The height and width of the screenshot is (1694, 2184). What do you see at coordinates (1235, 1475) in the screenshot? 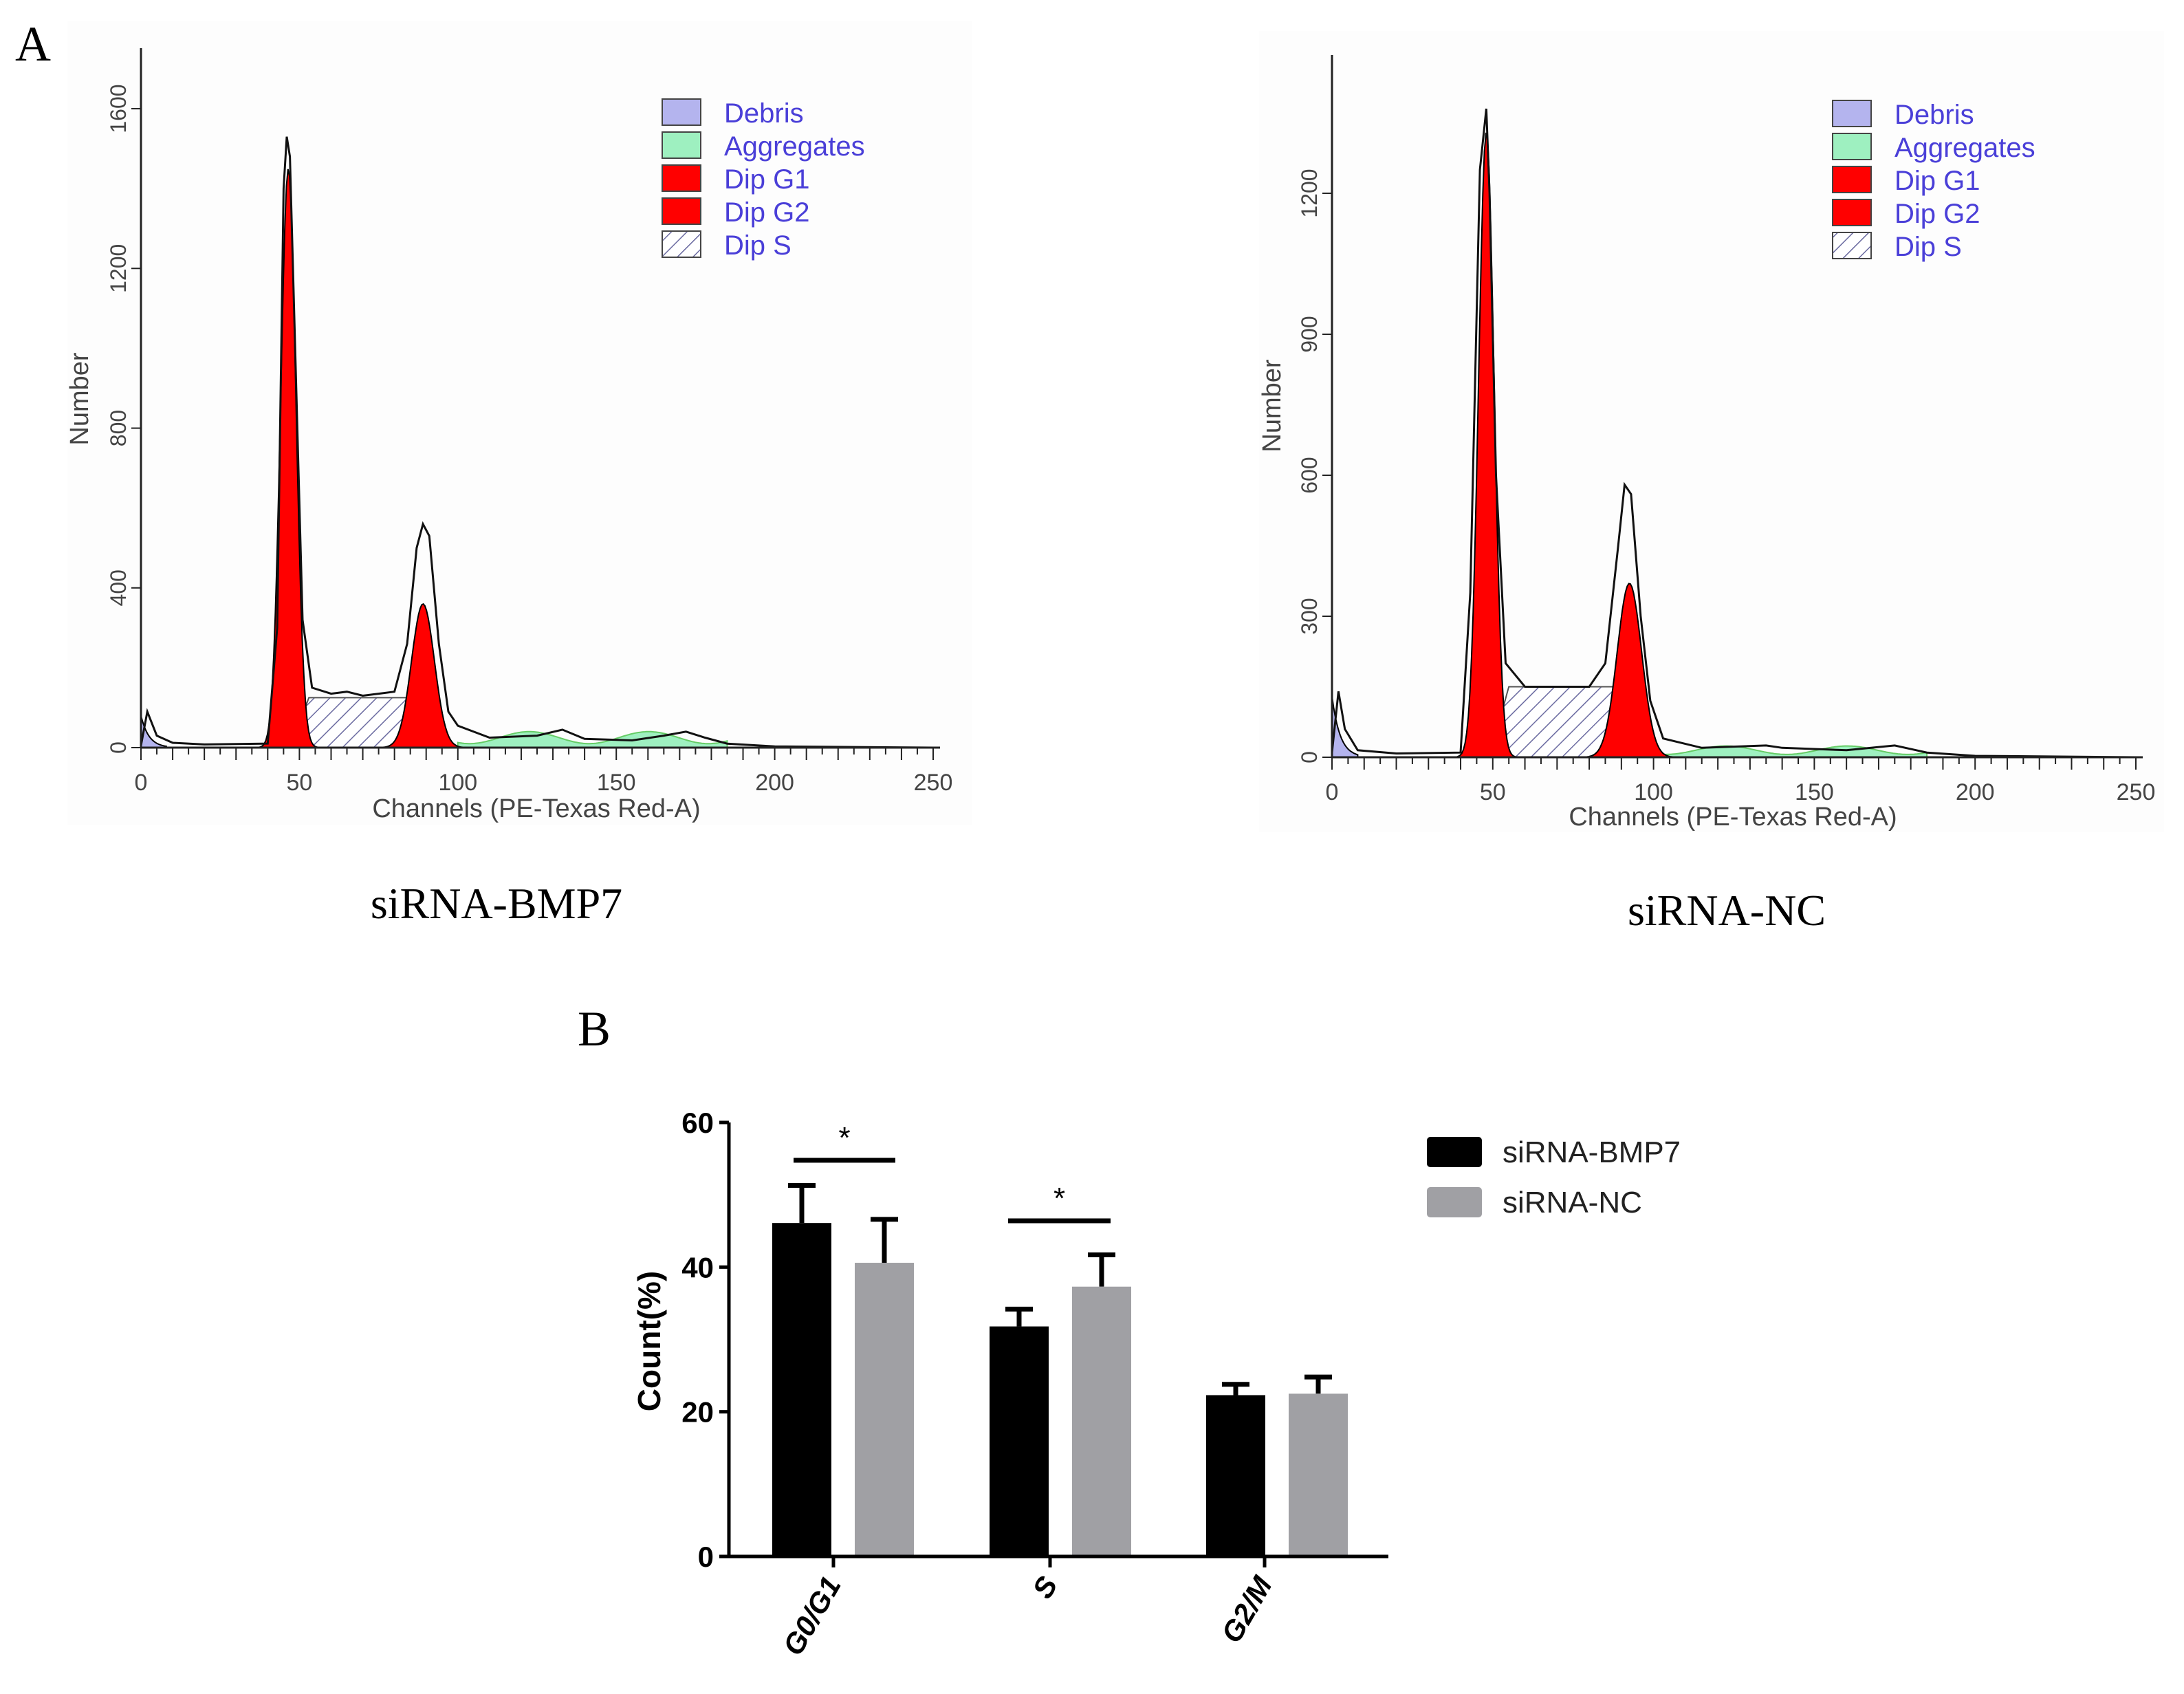
I see `bar-sirna-bmp7-g2-m` at bounding box center [1235, 1475].